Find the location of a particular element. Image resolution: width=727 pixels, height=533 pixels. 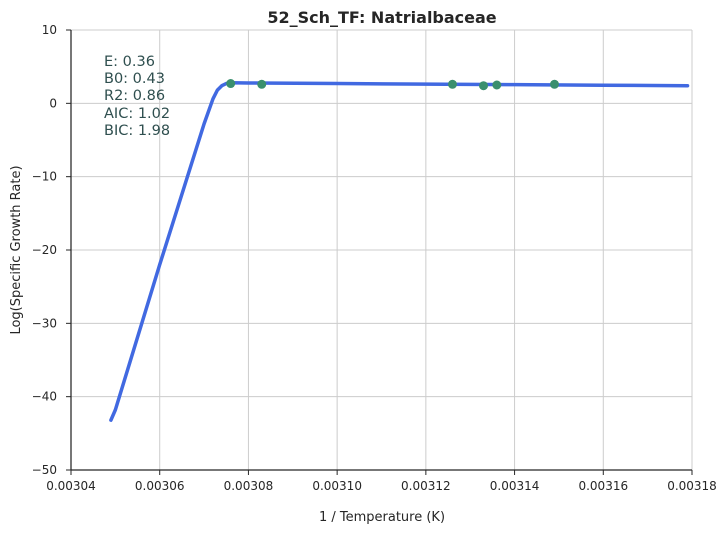

chart-title: 52_Sch_TF: Natrialbaceae is located at coordinates (381, 17).